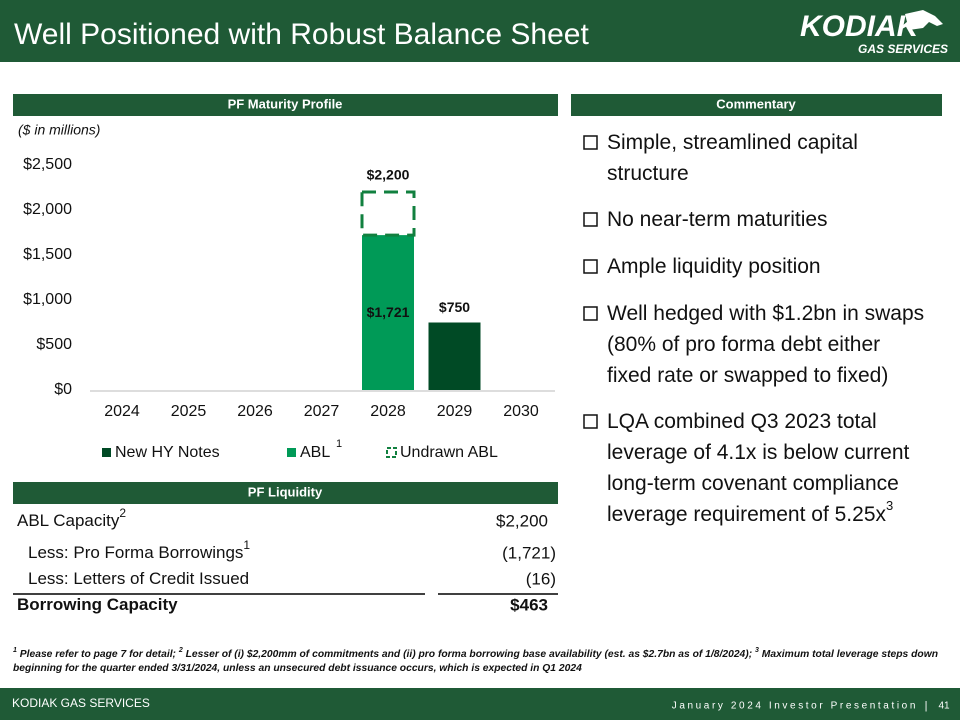 This screenshot has height=720, width=960. I want to click on bullet-line: No near-term maturities, so click(717, 219).